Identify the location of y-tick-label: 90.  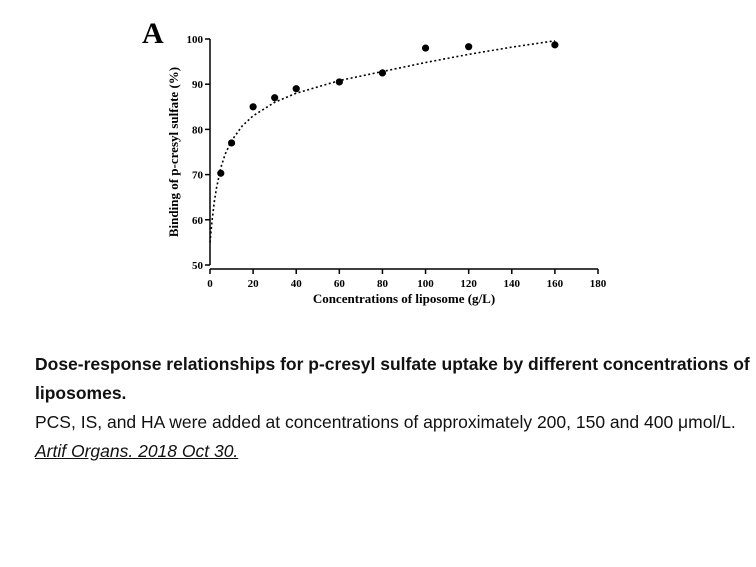
(198, 85).